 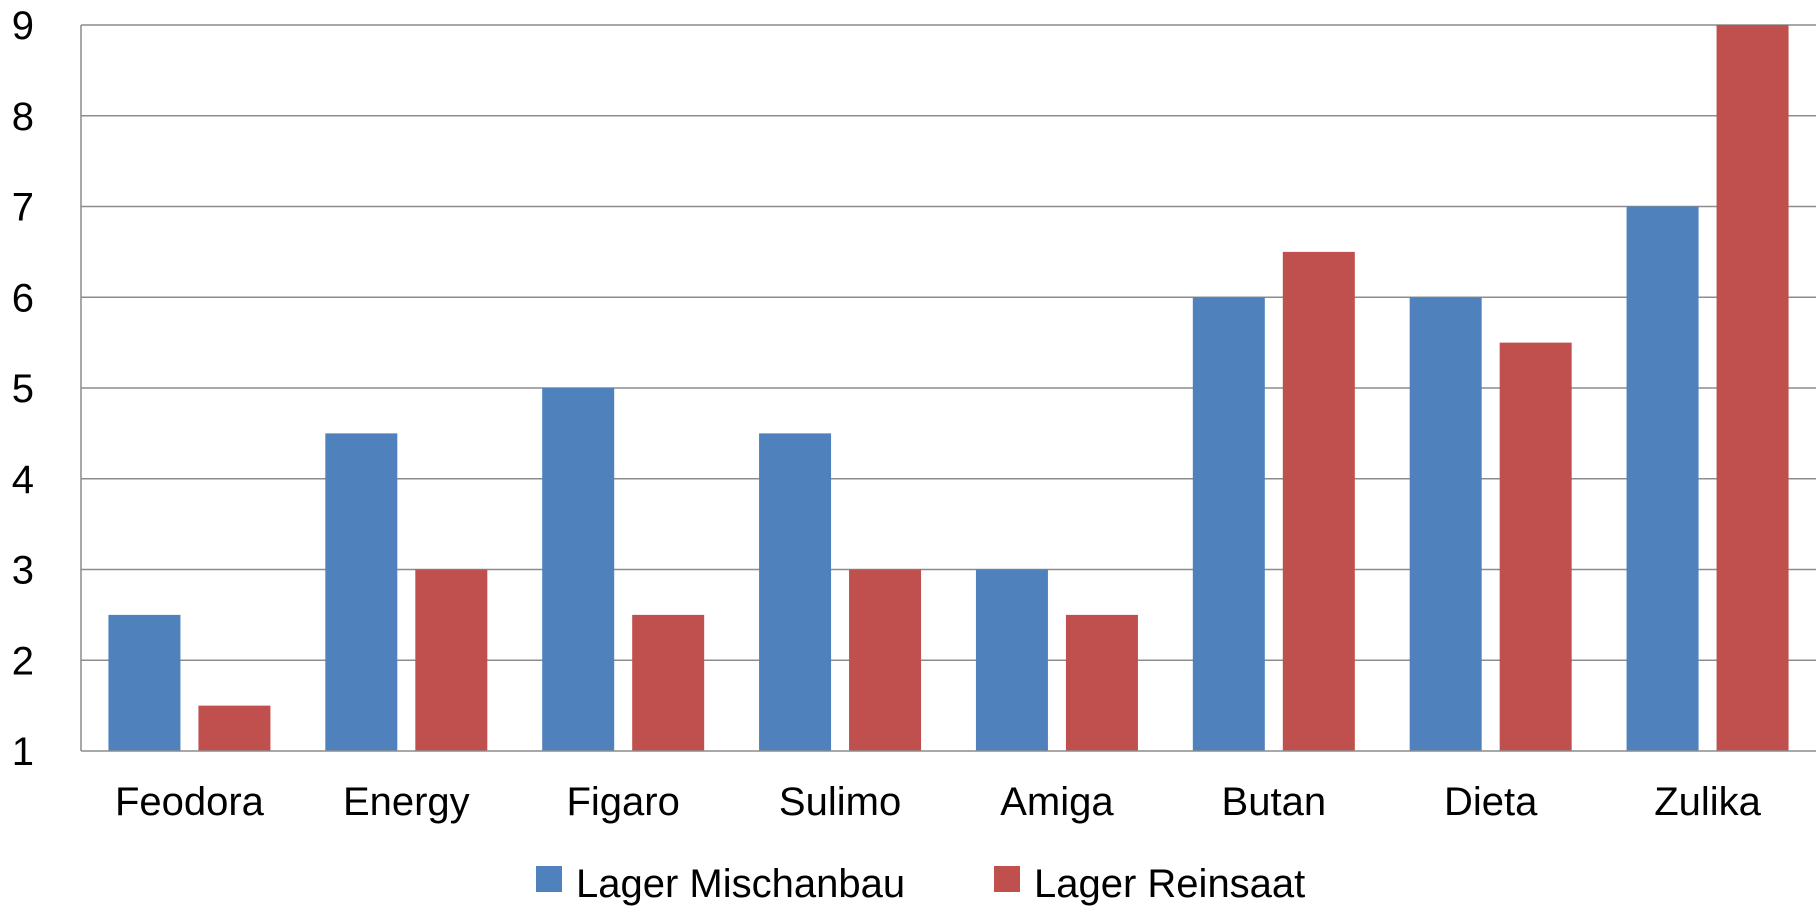 What do you see at coordinates (23, 389) in the screenshot?
I see `y-tick-label: 5` at bounding box center [23, 389].